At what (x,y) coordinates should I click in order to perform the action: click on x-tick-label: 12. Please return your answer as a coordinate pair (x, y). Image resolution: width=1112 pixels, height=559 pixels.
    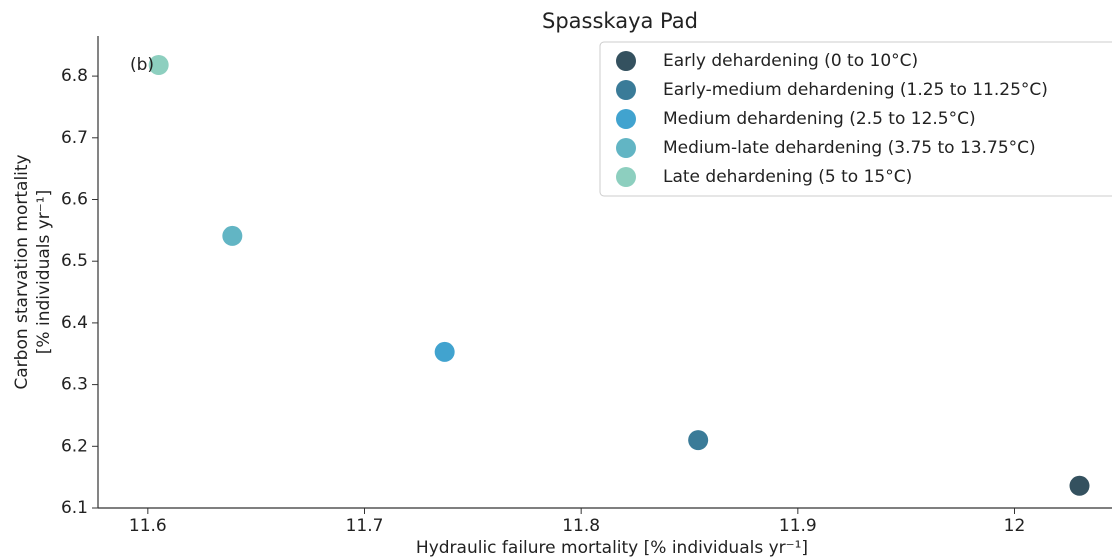
    Looking at the image, I should click on (1015, 526).